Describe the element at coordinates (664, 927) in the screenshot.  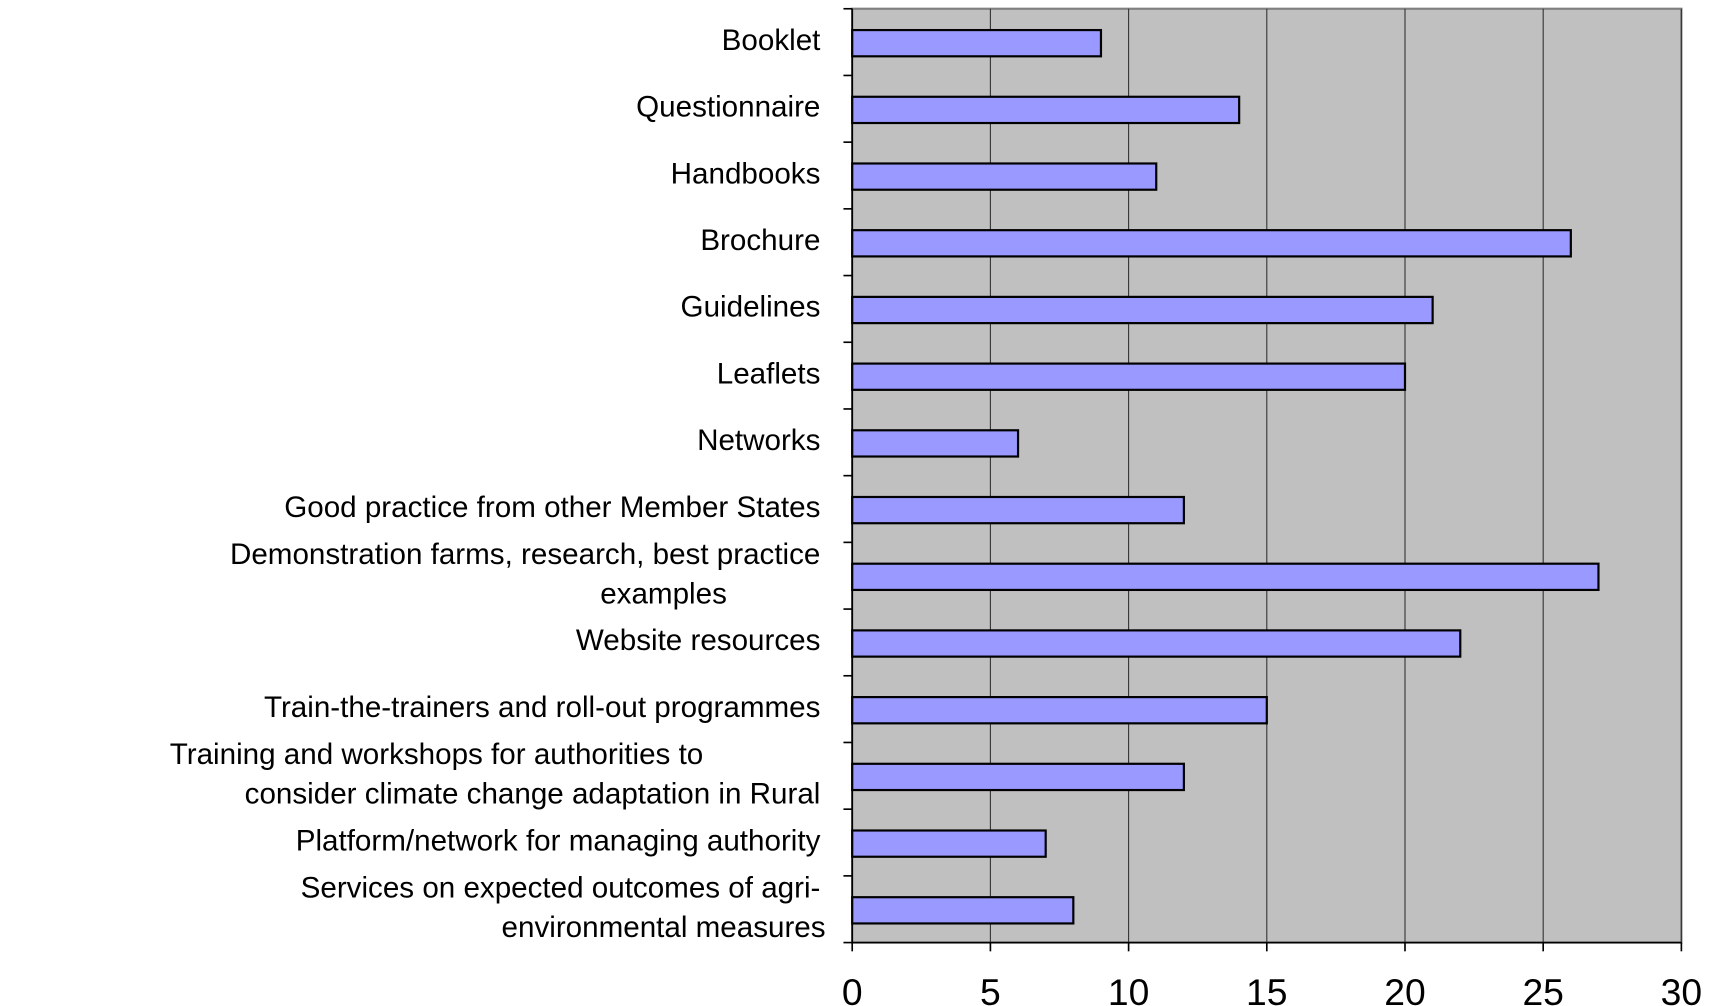
I see `label-line: environmental measures` at that location.